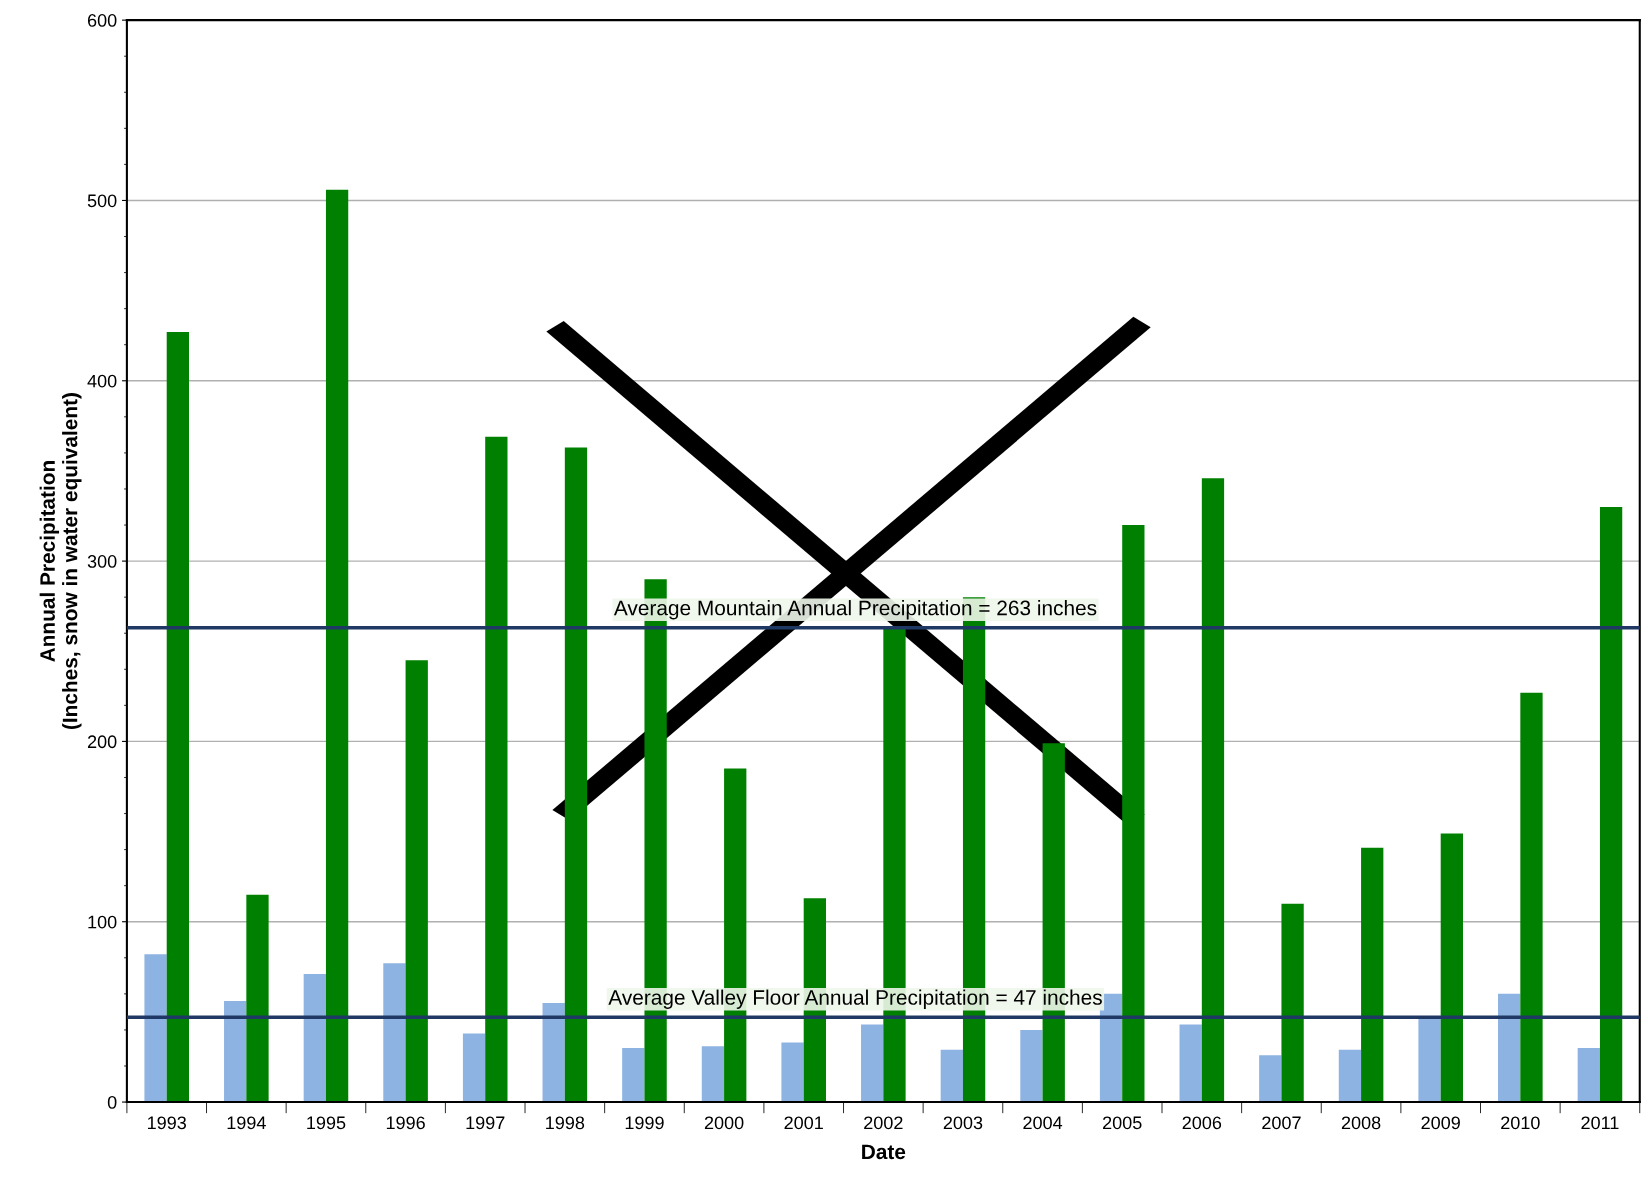  Describe the element at coordinates (112, 1102) in the screenshot. I see `y-tick-label: 0` at that location.